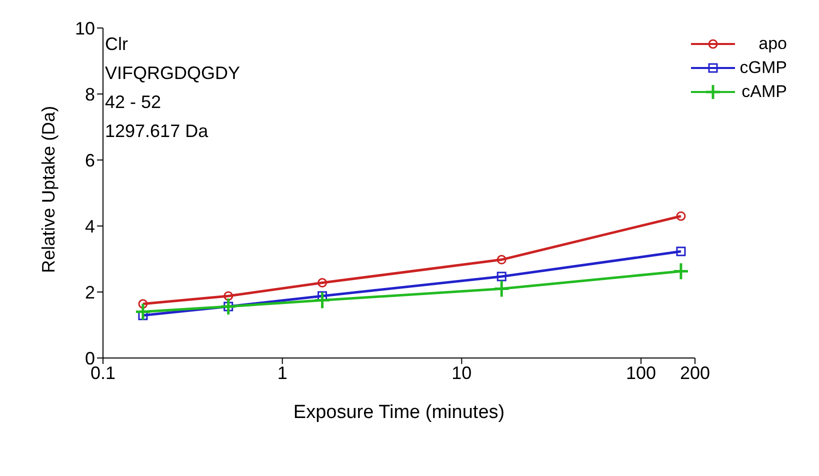  I want to click on annotation: 1297.617 Da, so click(157, 131).